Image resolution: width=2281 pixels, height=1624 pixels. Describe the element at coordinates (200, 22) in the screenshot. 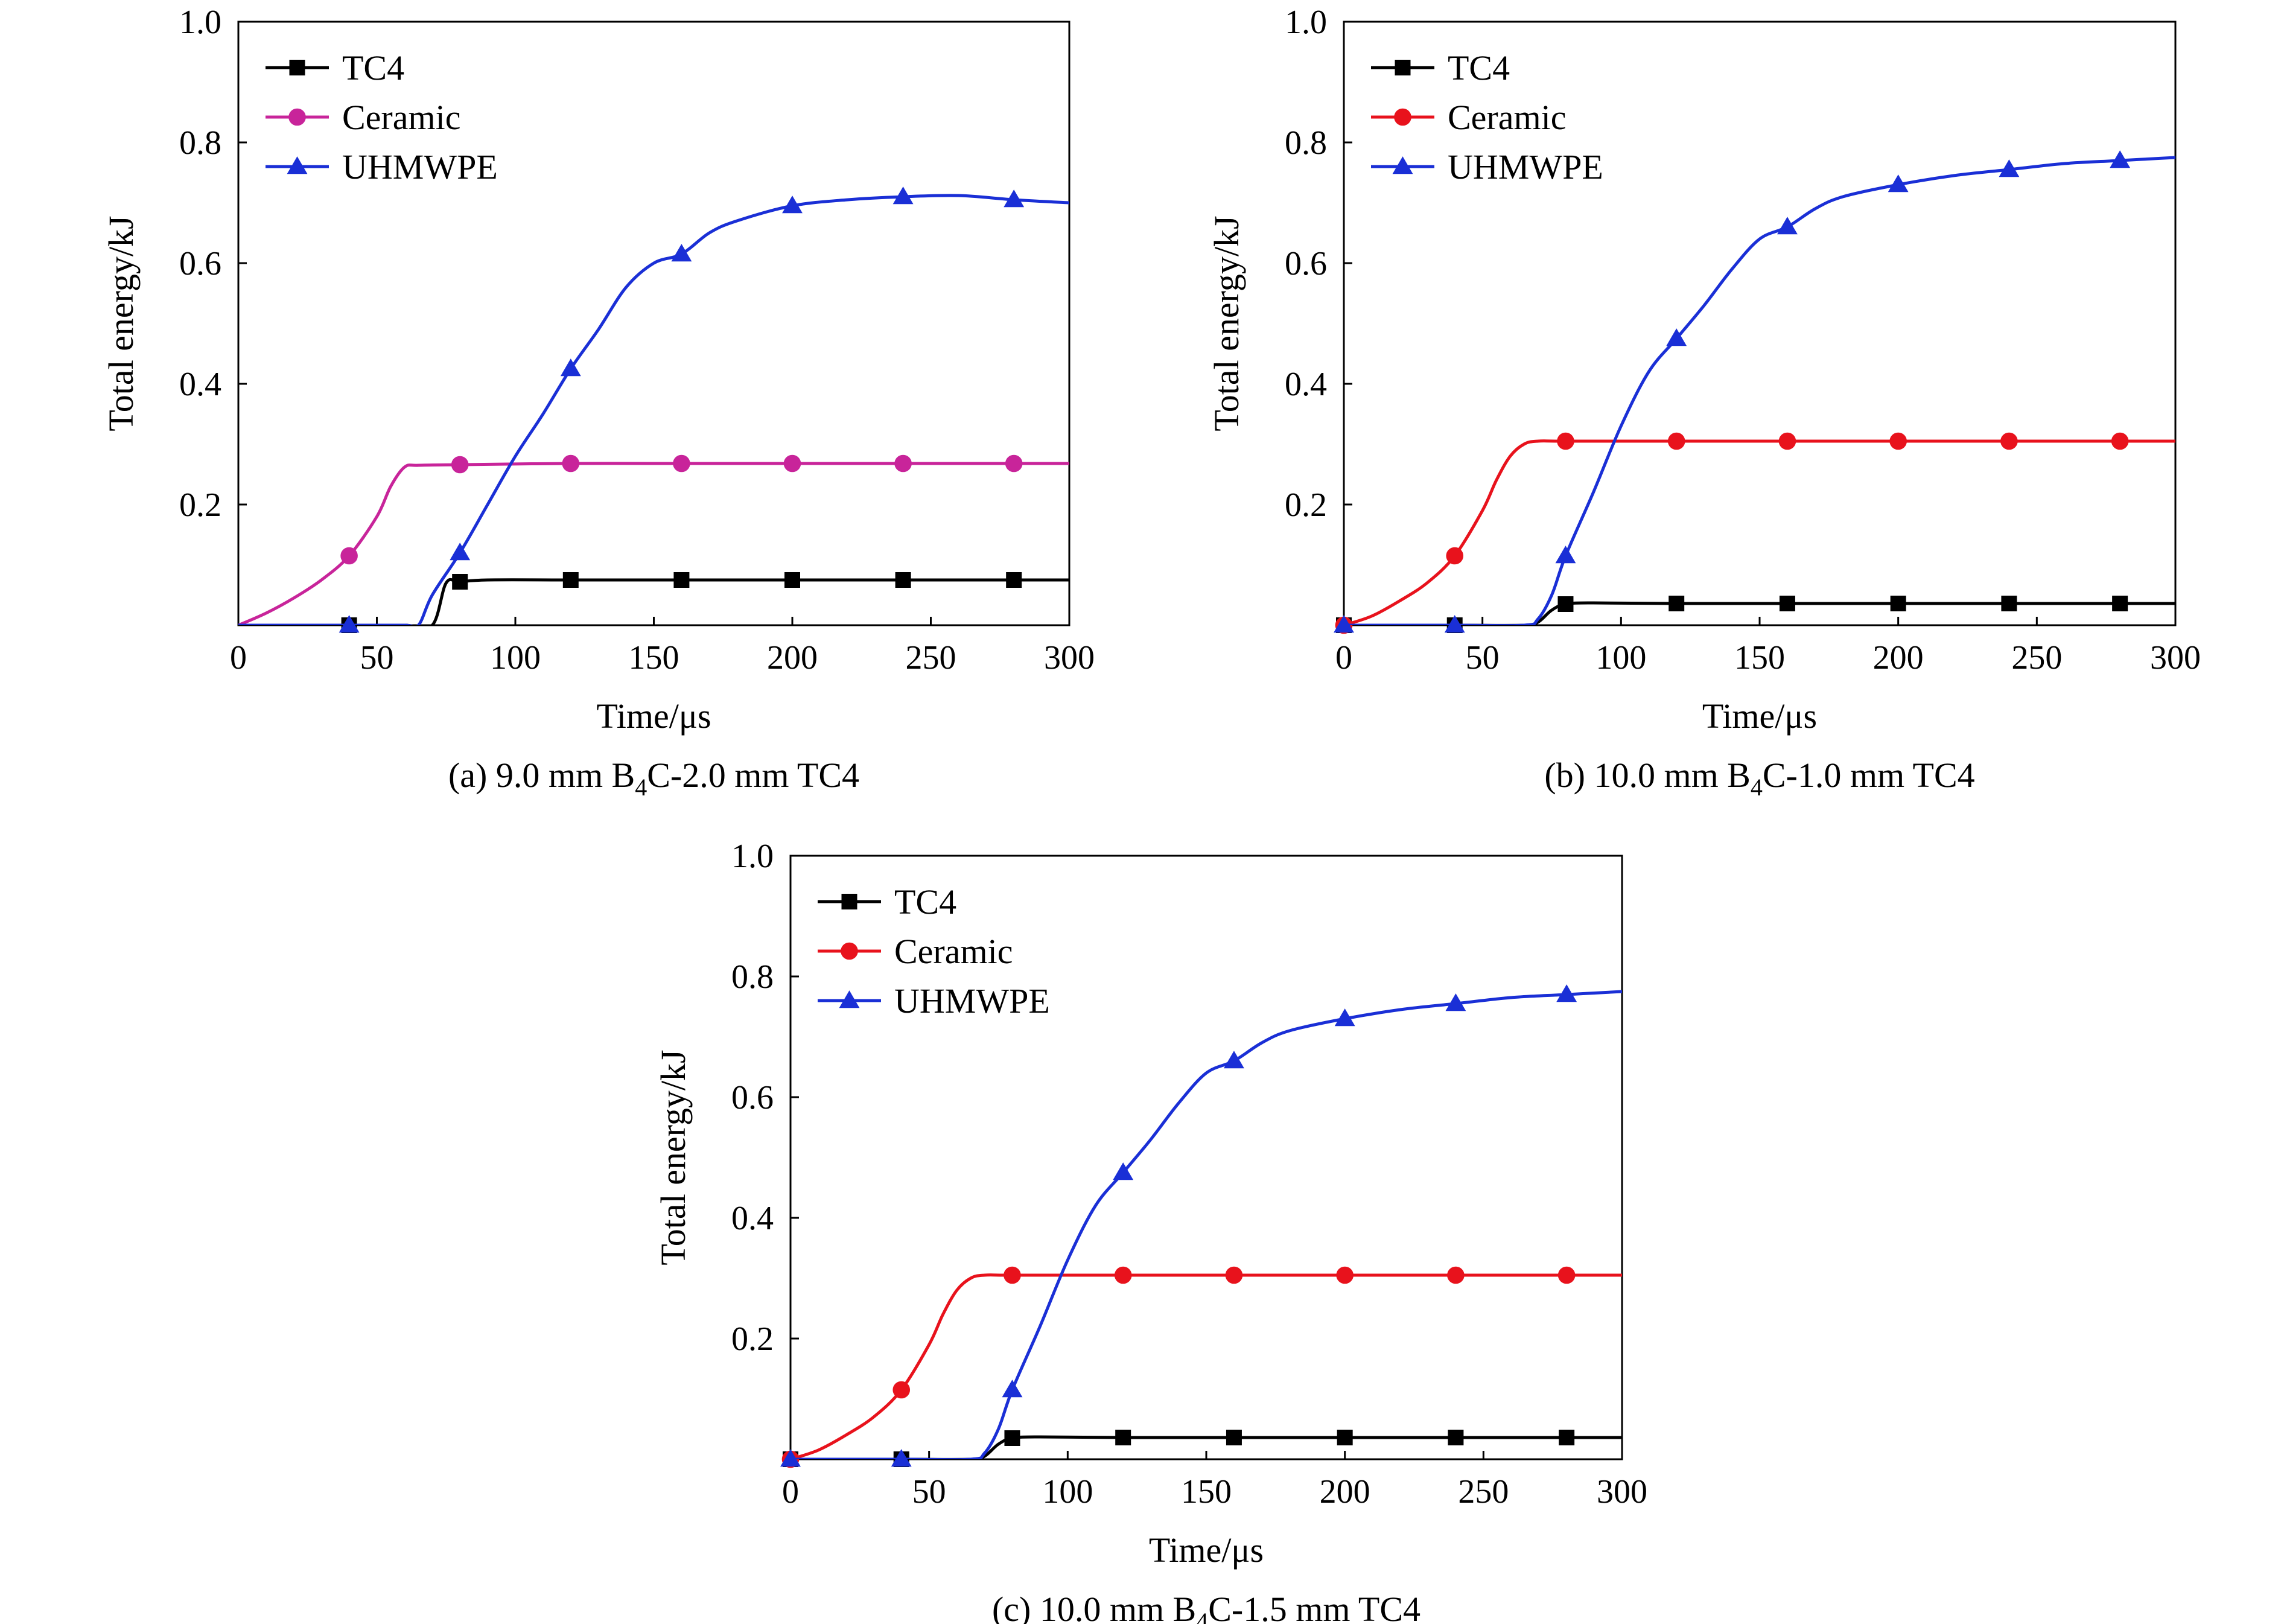

I see `y-tick-label: 1.0` at that location.